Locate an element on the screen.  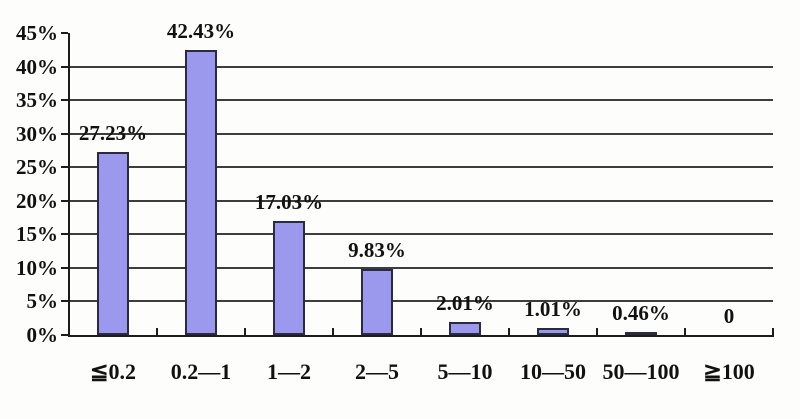
x-axis-category-label: 5—10 is located at coordinates (465, 371).